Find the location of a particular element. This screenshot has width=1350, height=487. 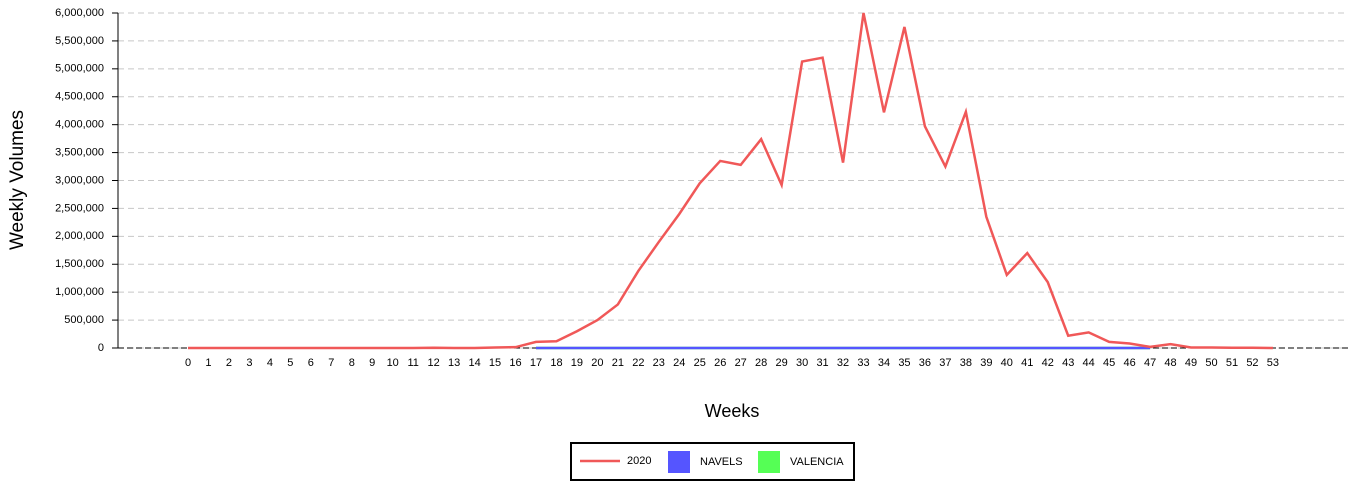

x-tick-label: 47 is located at coordinates (1150, 363).